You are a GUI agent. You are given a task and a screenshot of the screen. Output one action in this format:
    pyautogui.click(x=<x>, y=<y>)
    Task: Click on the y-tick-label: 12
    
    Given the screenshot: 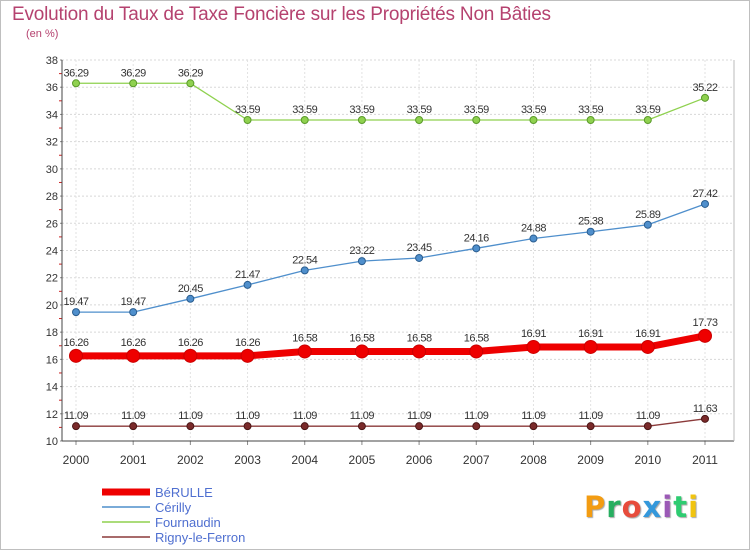 What is the action you would take?
    pyautogui.click(x=52, y=415)
    